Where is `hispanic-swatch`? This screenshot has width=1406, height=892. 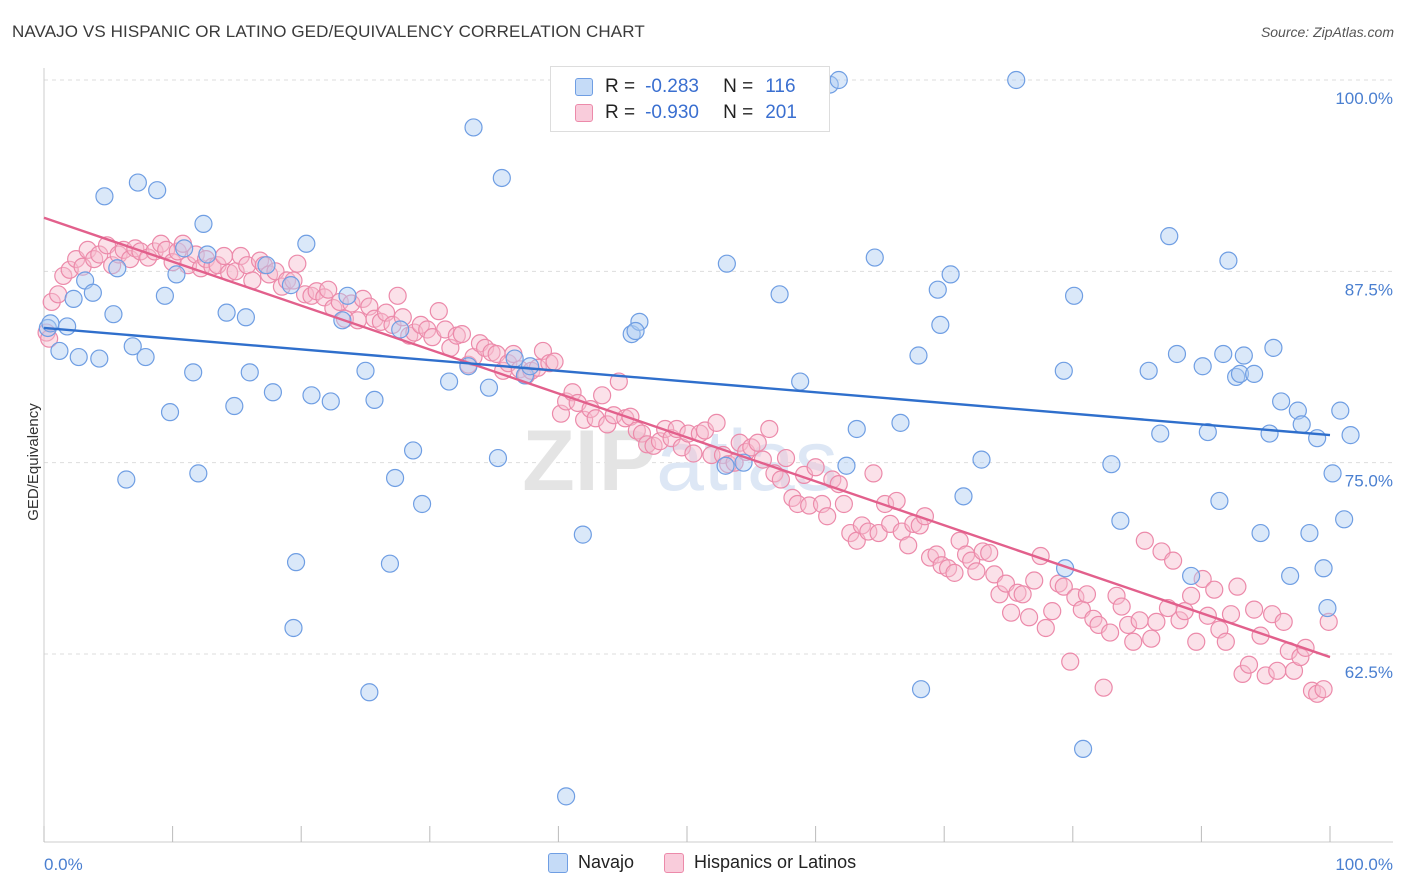
hispanic-swatch is located at coordinates (584, 113).